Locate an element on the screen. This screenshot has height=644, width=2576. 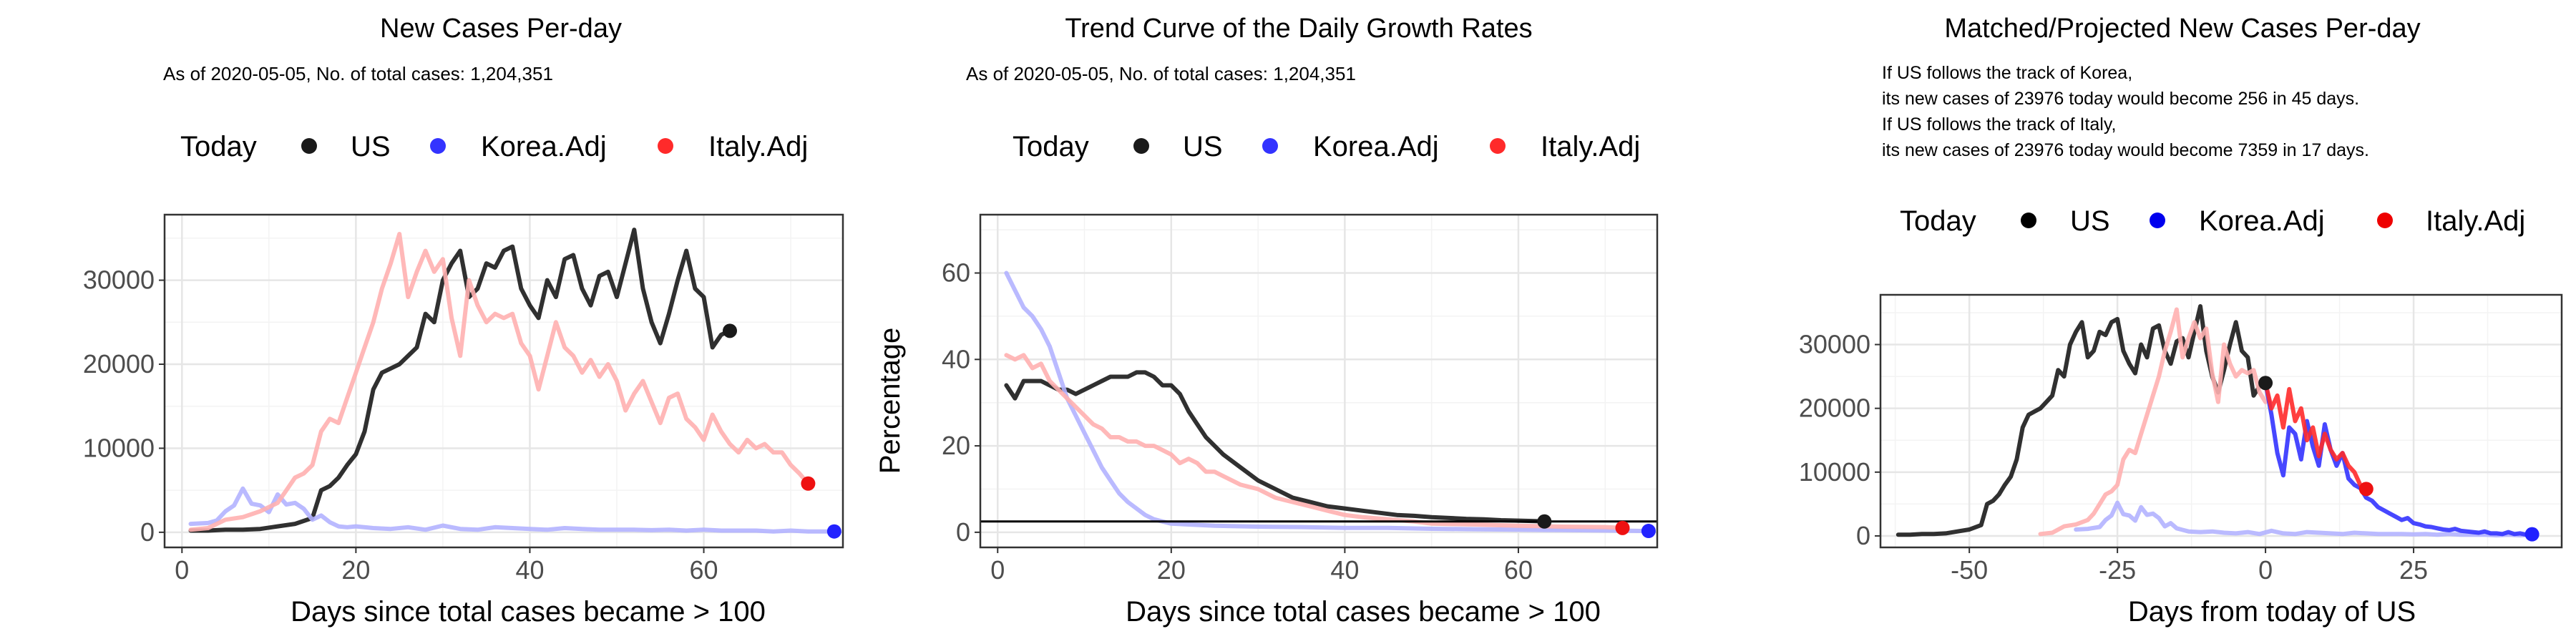
chart-3-note-line: If US follows the track of Korea, is located at coordinates (2007, 73).